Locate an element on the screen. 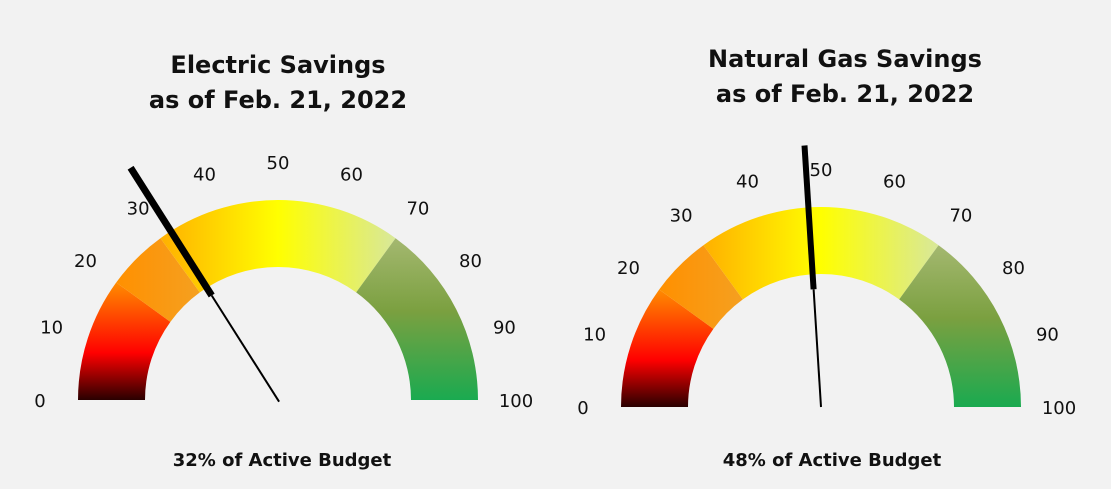 This screenshot has height=489, width=1111. gauge-caption: 32% of Active Budget is located at coordinates (282, 460).